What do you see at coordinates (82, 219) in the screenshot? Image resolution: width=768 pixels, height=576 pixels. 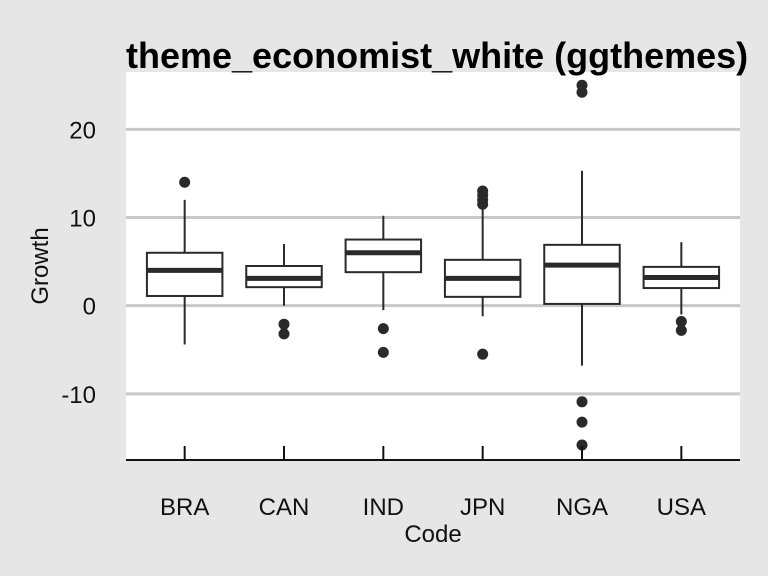 I see `y-tick-label: 10` at bounding box center [82, 219].